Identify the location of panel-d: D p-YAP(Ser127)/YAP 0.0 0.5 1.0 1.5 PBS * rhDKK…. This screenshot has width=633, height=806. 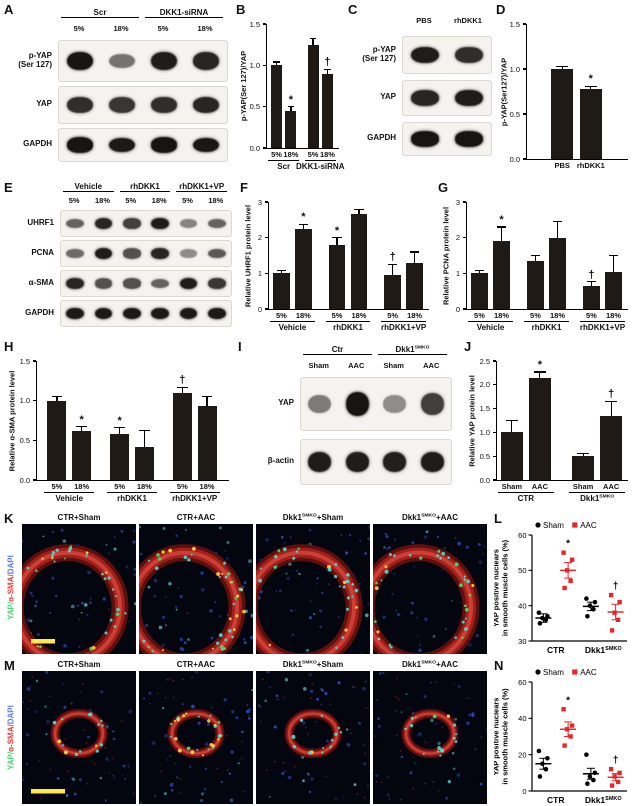
(563, 89).